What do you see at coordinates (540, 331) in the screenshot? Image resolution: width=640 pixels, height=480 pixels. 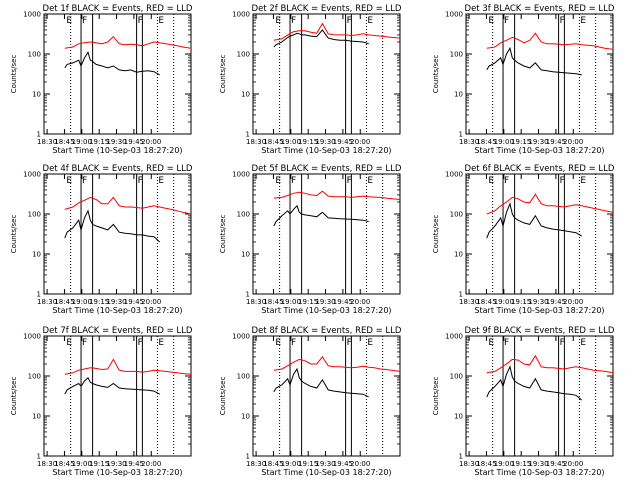 I see `panel-title: Det 9f BLACK = Events, RED = LLD` at bounding box center [540, 331].